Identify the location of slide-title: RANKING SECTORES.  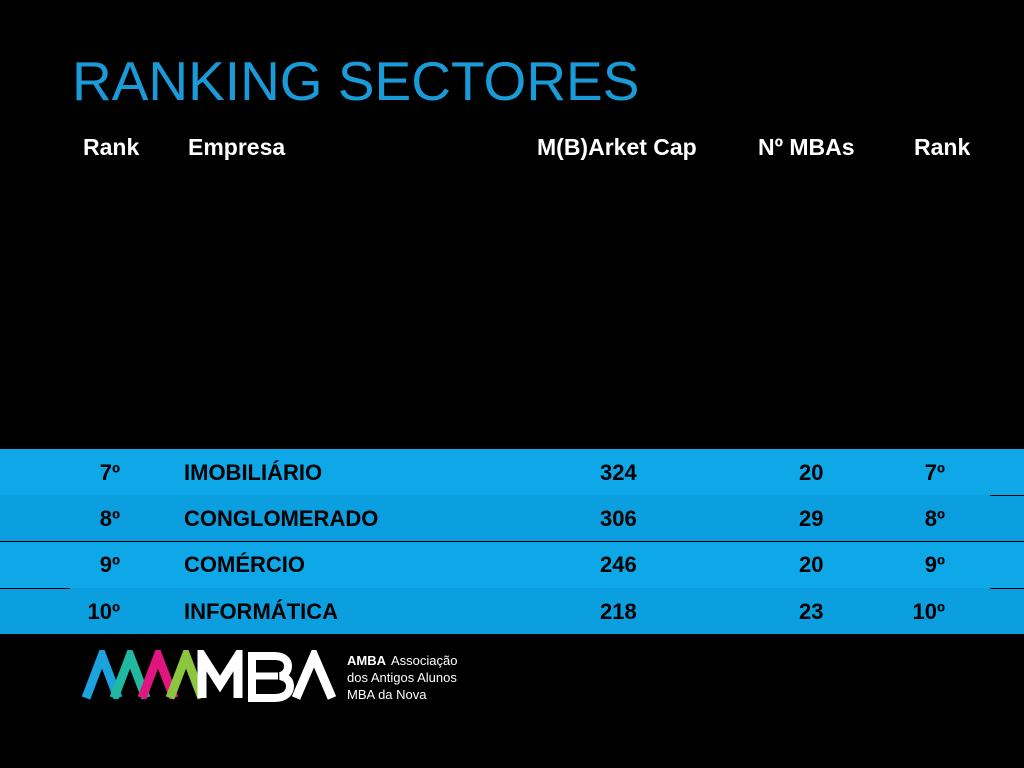
(356, 81).